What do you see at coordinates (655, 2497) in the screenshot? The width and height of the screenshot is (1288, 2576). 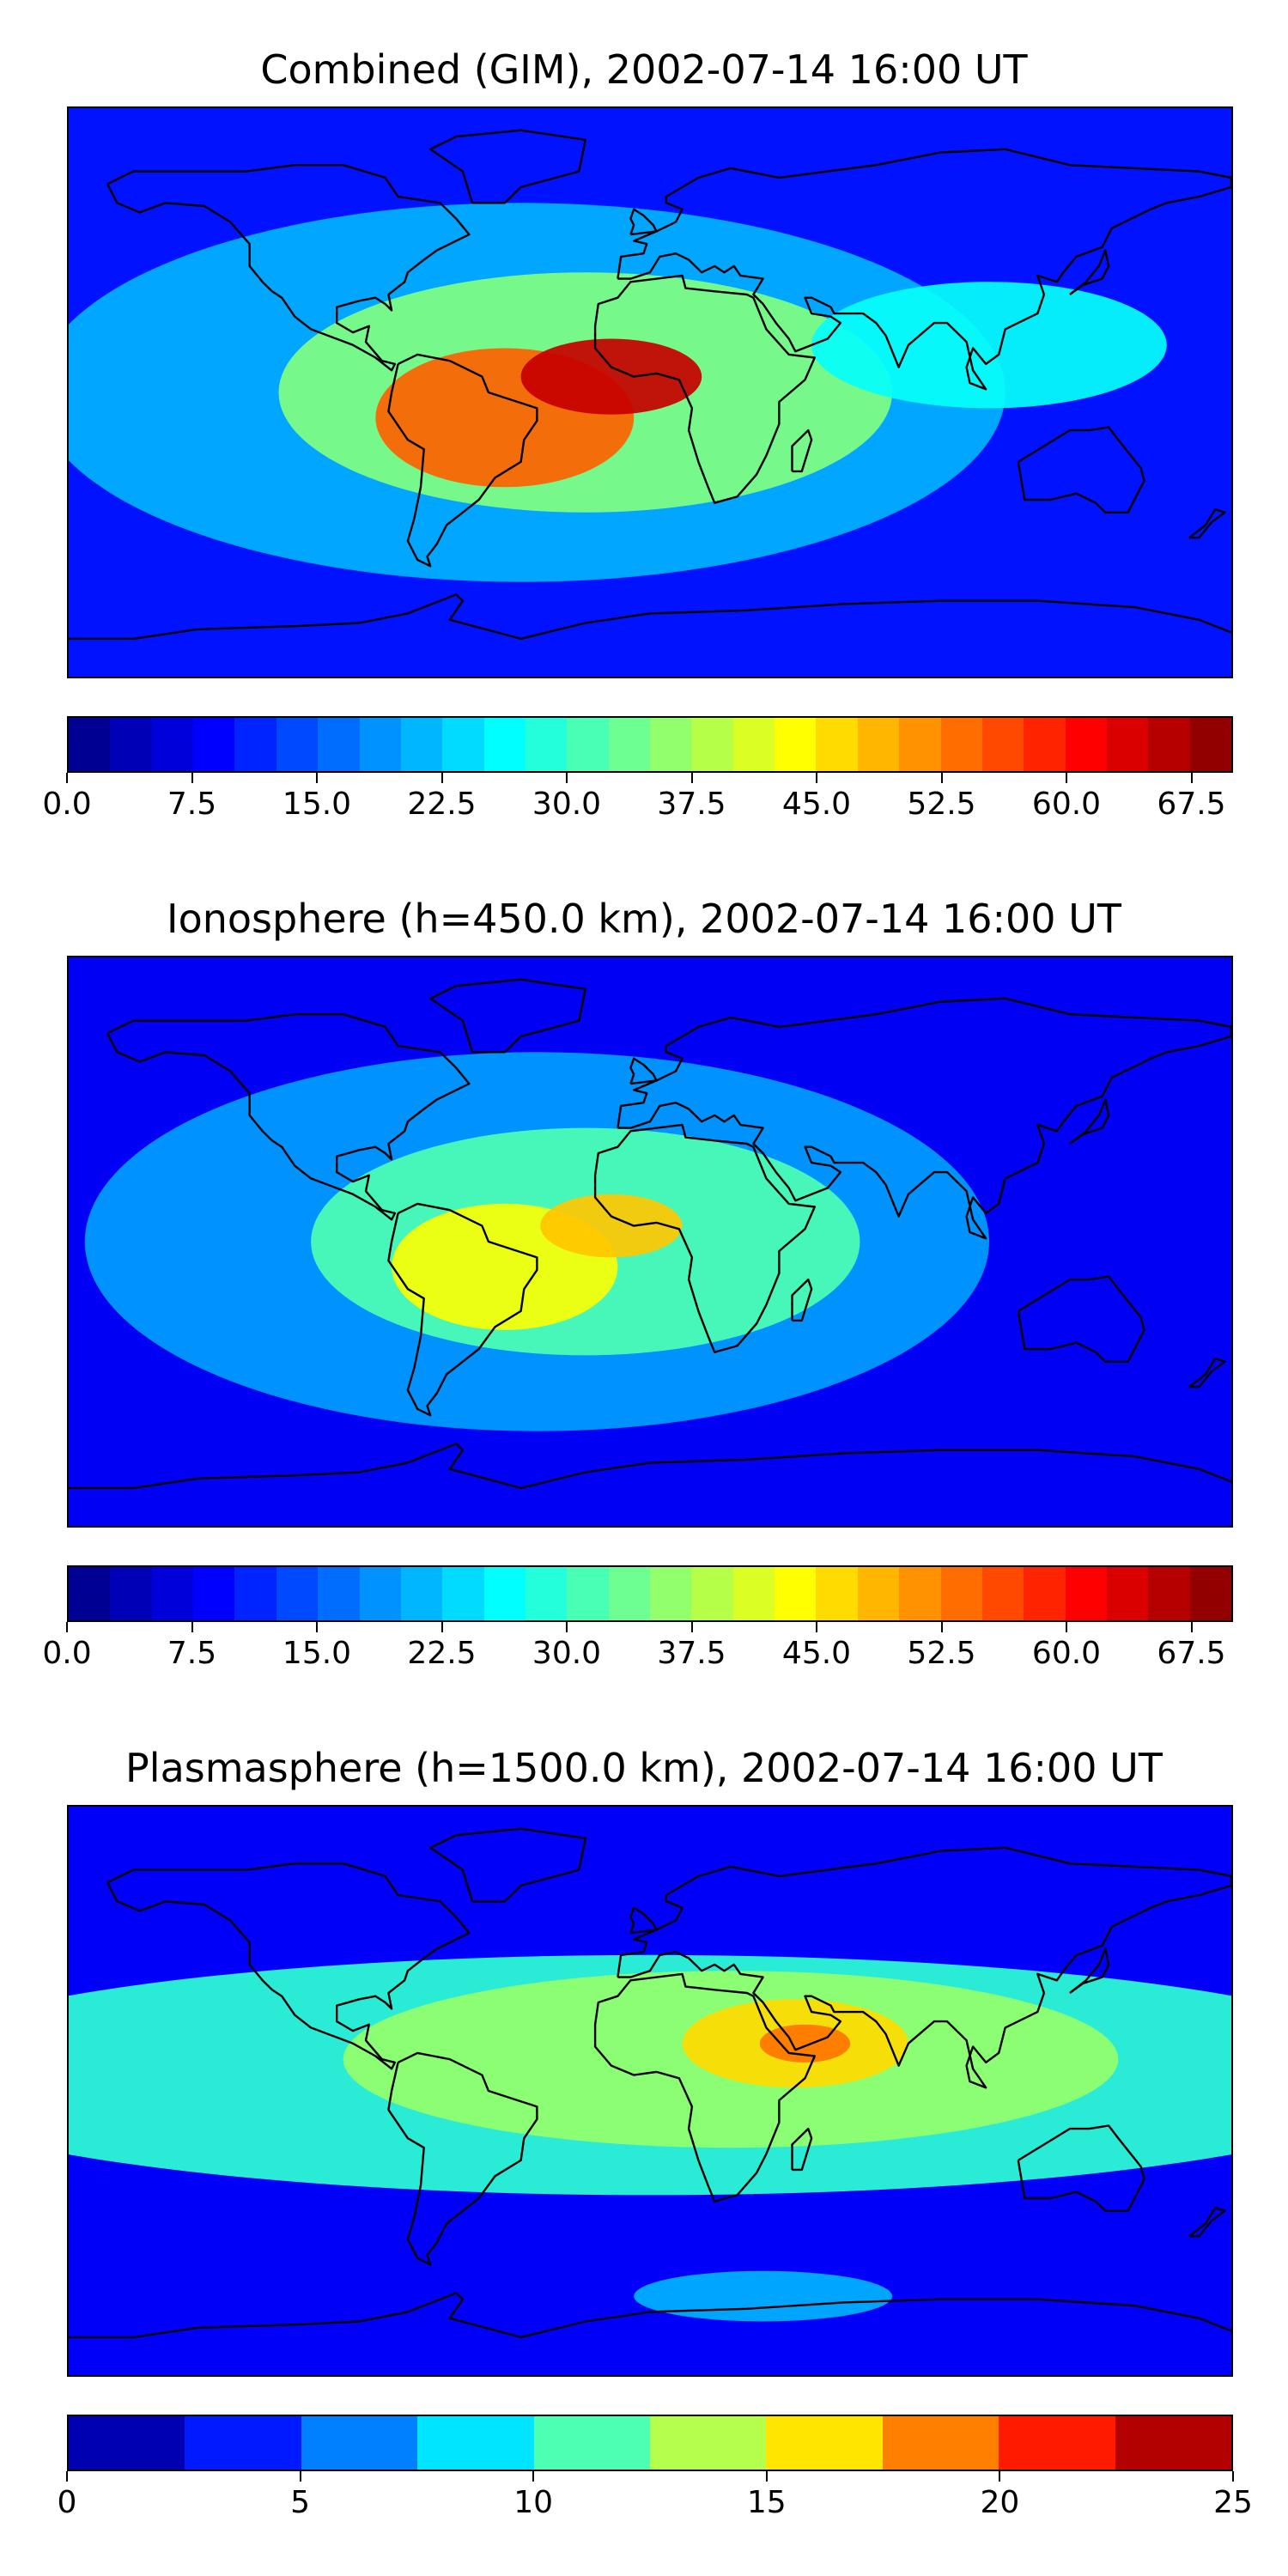 I see `colorbar-ticks: 0 5 10 15 20 25` at bounding box center [655, 2497].